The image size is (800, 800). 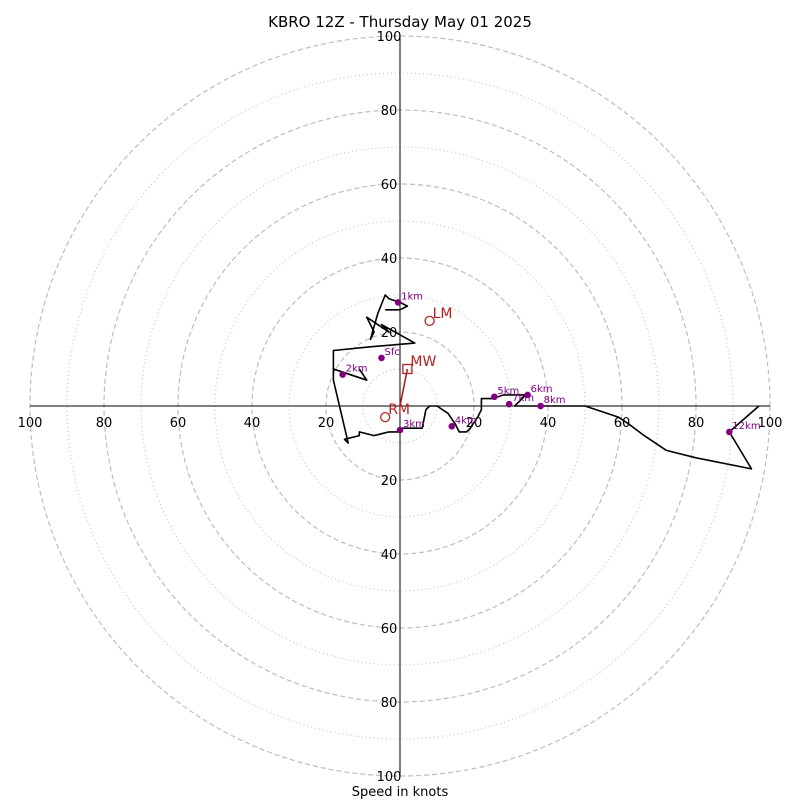 I want to click on rm-label: RM, so click(x=399, y=410).